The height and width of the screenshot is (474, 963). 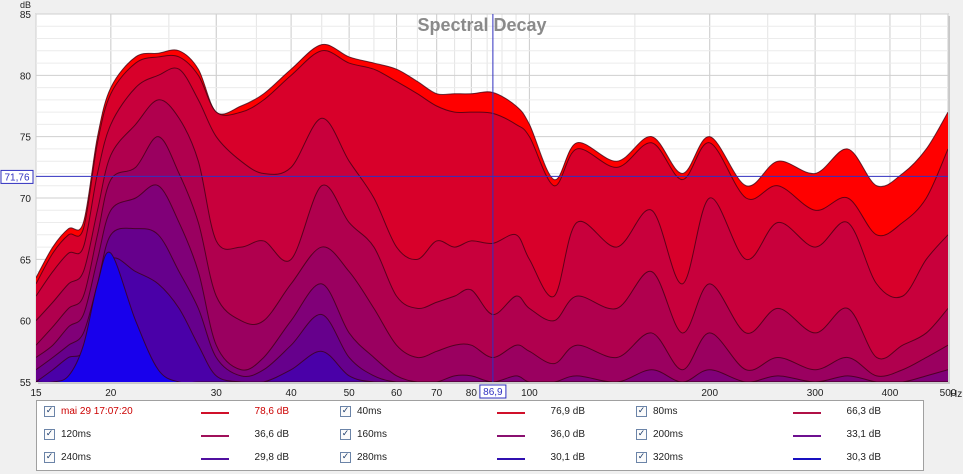 What do you see at coordinates (217, 393) in the screenshot?
I see `x-tick-label: 30` at bounding box center [217, 393].